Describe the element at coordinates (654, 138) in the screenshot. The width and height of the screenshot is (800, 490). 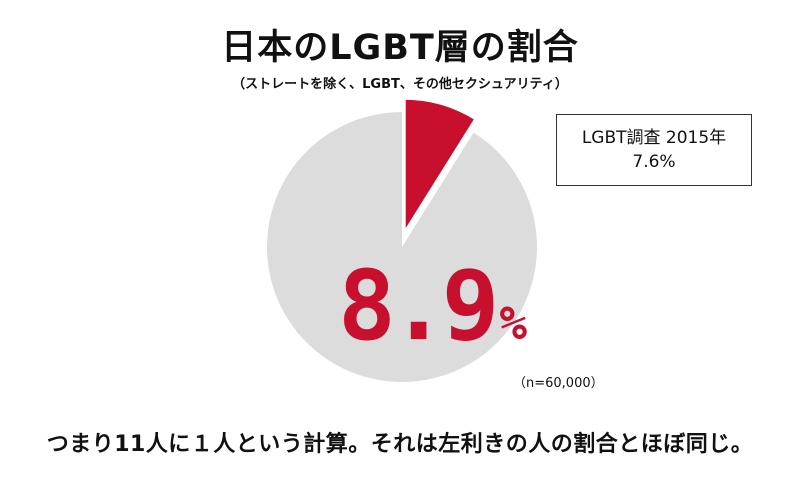
I see `survey-note-title: LGBT調査 2015年` at that location.